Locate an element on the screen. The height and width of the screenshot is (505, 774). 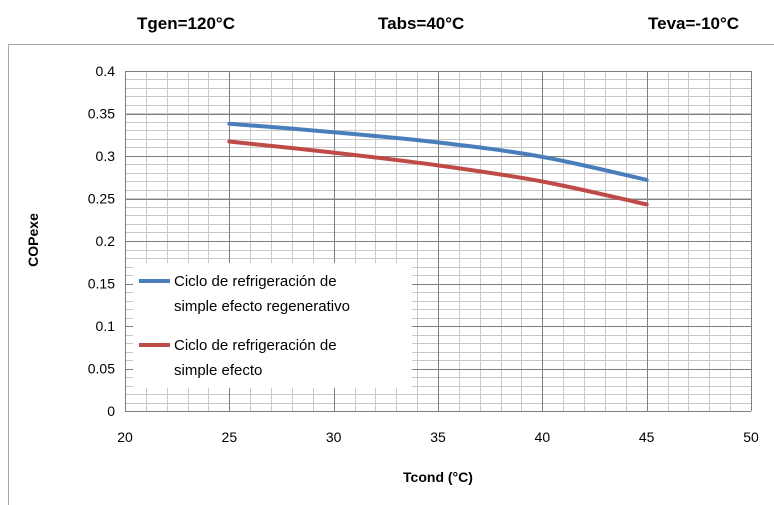
header-tgen: Tgen=120°C is located at coordinates (186, 23).